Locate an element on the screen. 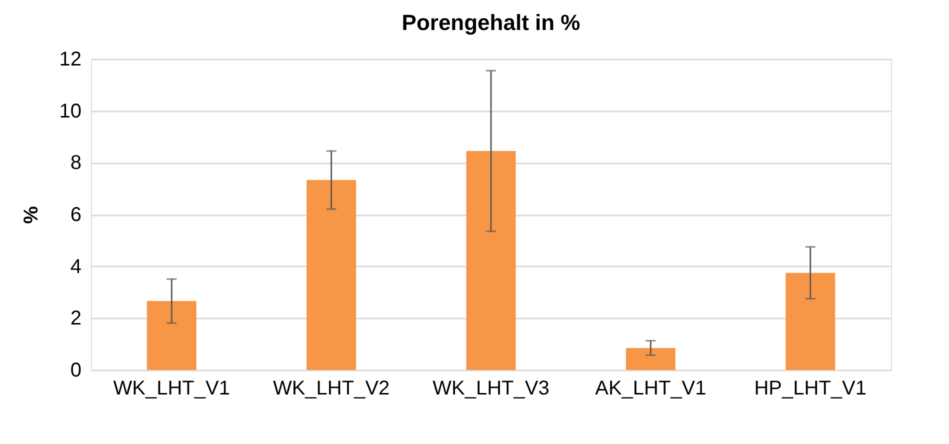 This screenshot has width=949, height=444. y-tick-label: 4 is located at coordinates (76, 267).